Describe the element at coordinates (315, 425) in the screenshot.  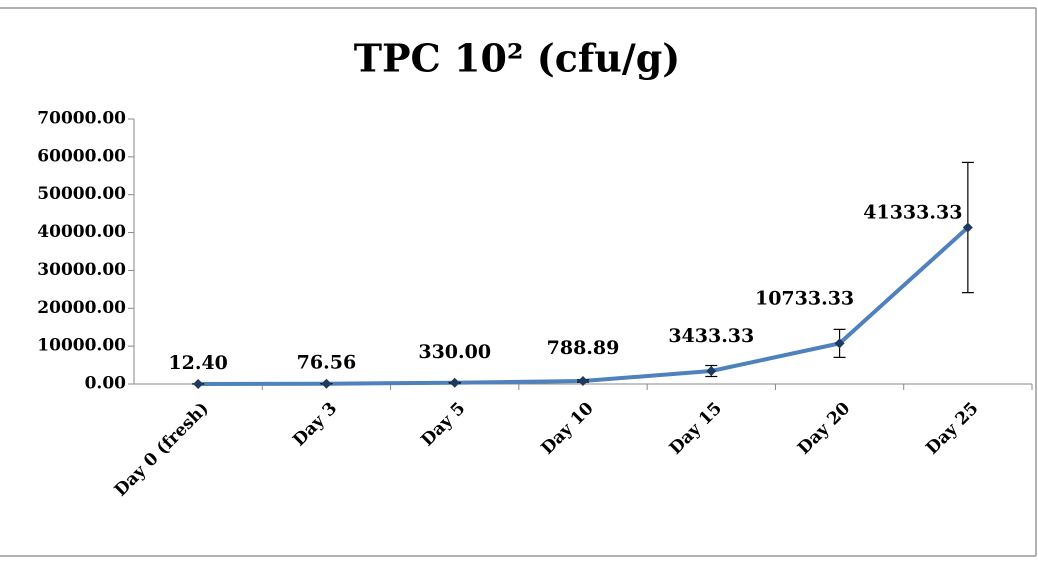
I see `x-tick-label: Day 3` at that location.